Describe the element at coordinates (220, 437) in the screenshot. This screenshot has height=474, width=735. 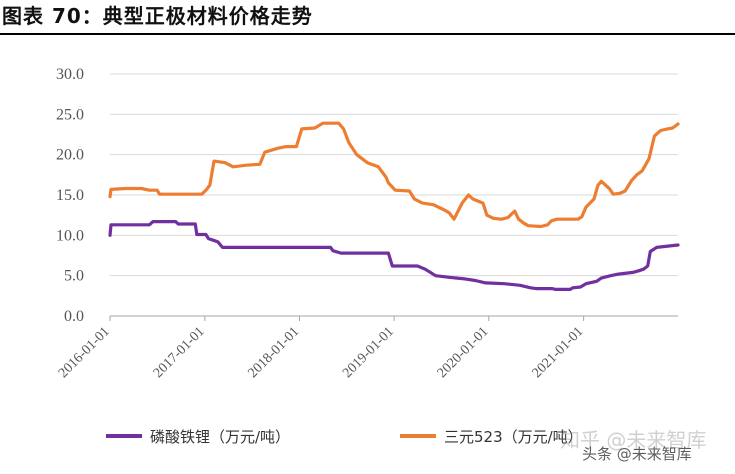
I see `legend-label-1: 磷酸铁锂（万元/吨）` at that location.